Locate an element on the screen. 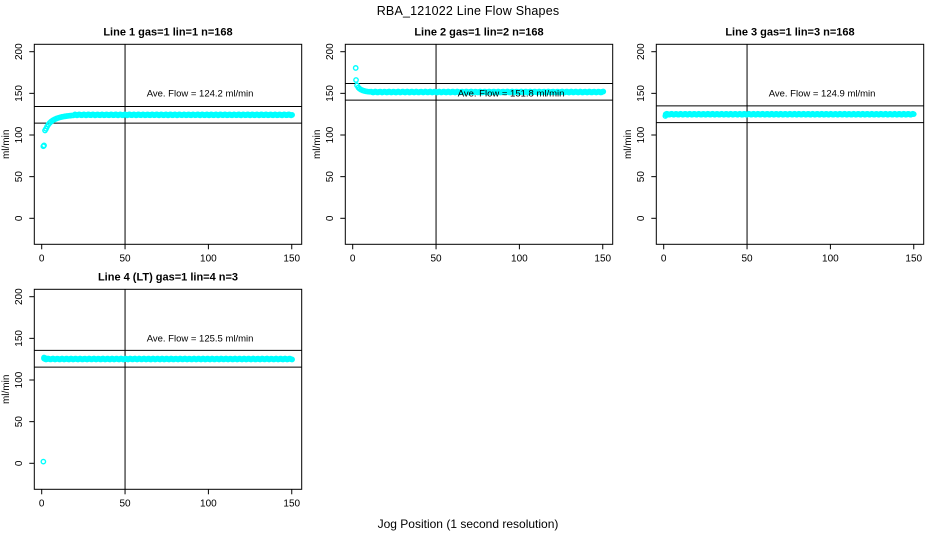 The image size is (936, 540). figure-title: RBA_121022 Line Flow Shapes is located at coordinates (468, 11).